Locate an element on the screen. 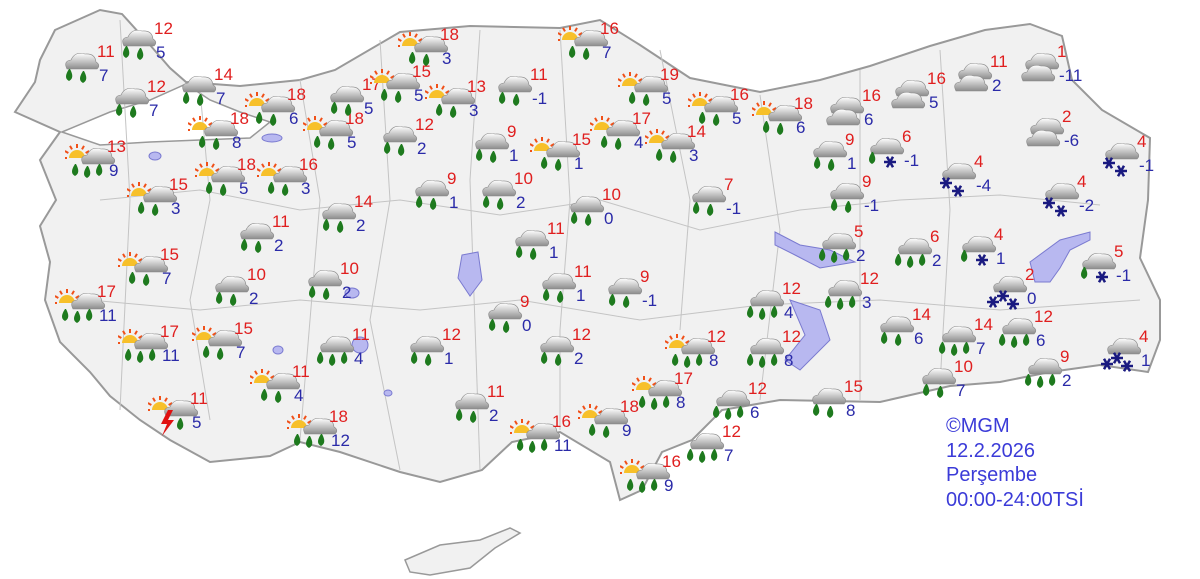 The width and height of the screenshot is (1200, 579). weather-station: 15 3 is located at coordinates (162, 200).